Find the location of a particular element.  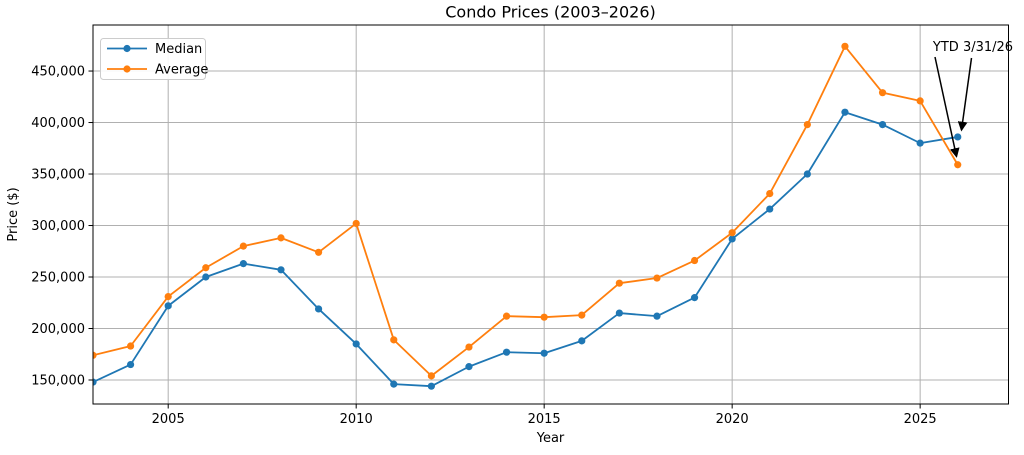

median-point-2015 is located at coordinates (544, 353).